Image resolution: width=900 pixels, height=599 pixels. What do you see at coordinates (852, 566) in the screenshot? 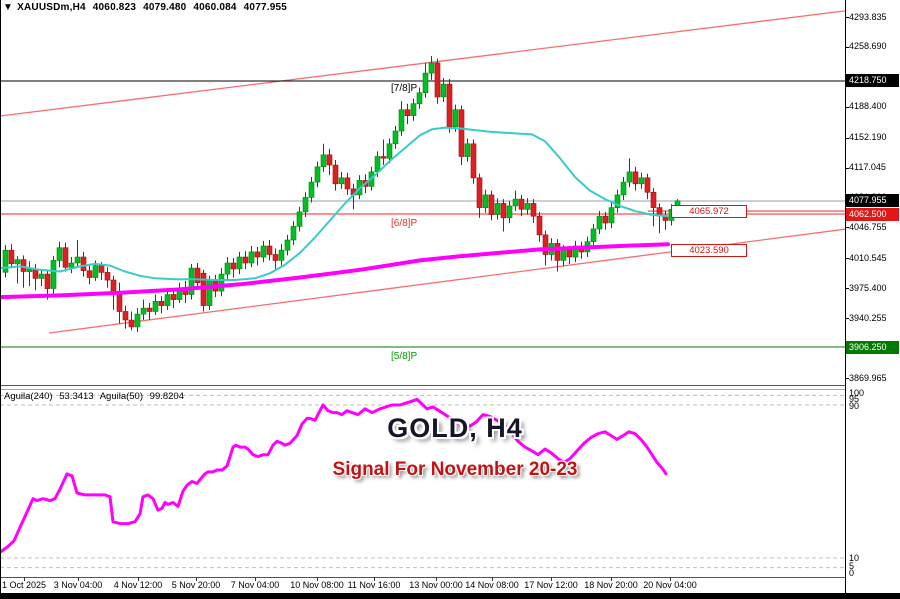
I see `indicator-axis-label: 5` at bounding box center [852, 566].